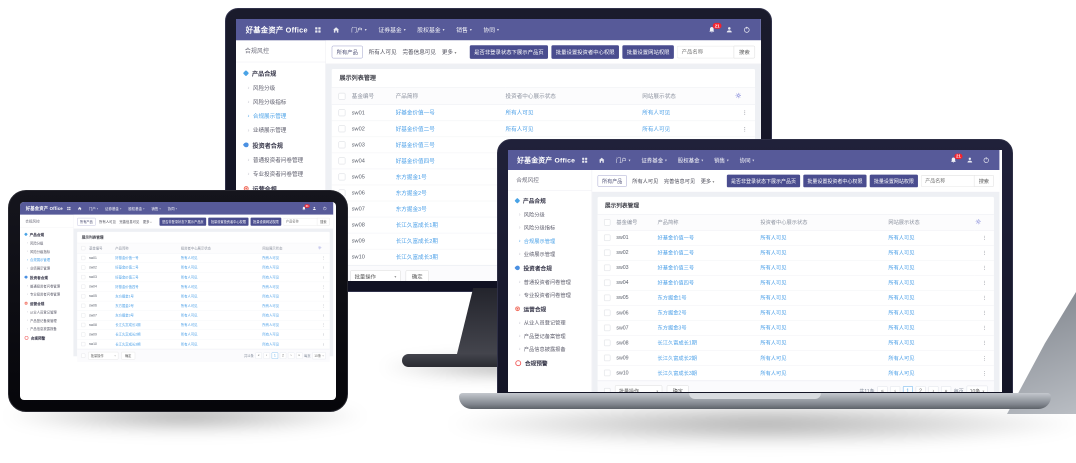 This screenshot has width=1076, height=463. I want to click on more-dropdown: 更多▾, so click(708, 180).